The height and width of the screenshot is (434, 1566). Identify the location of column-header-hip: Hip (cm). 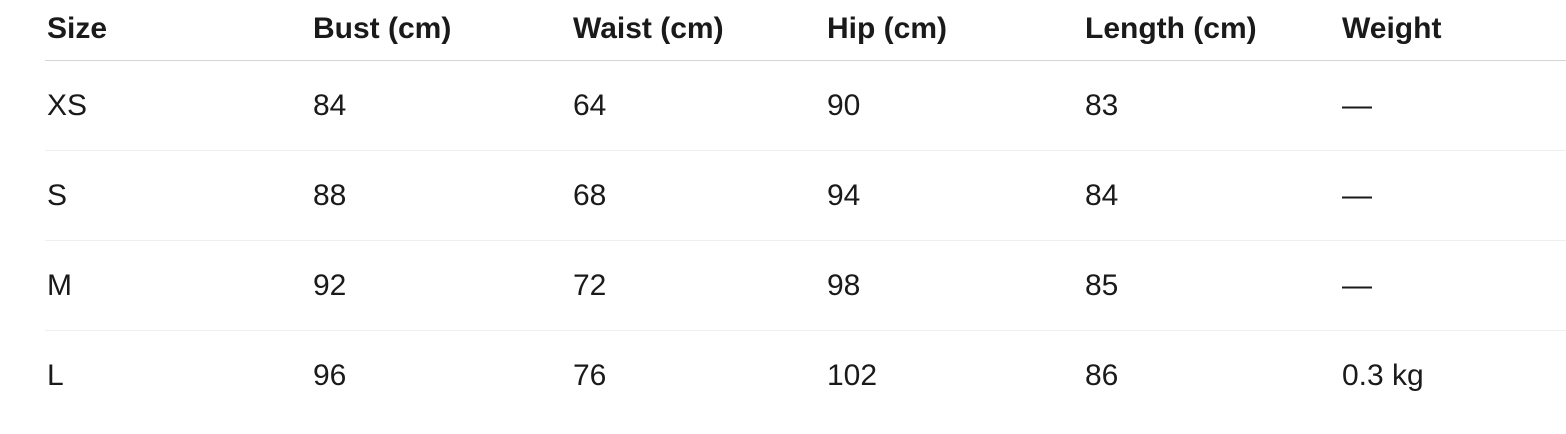
(956, 30).